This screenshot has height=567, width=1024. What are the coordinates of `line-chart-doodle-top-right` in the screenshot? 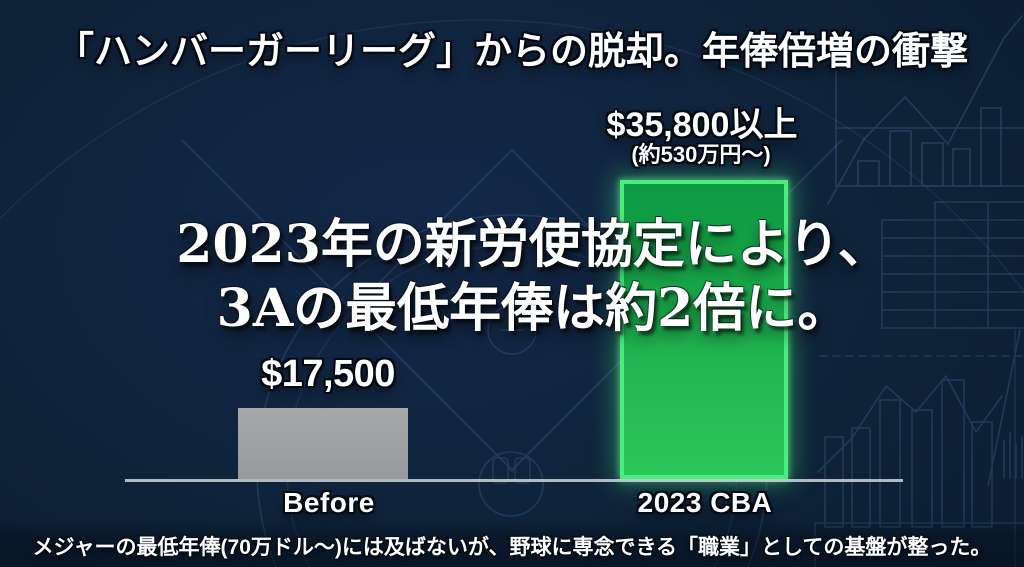 It's located at (925, 110).